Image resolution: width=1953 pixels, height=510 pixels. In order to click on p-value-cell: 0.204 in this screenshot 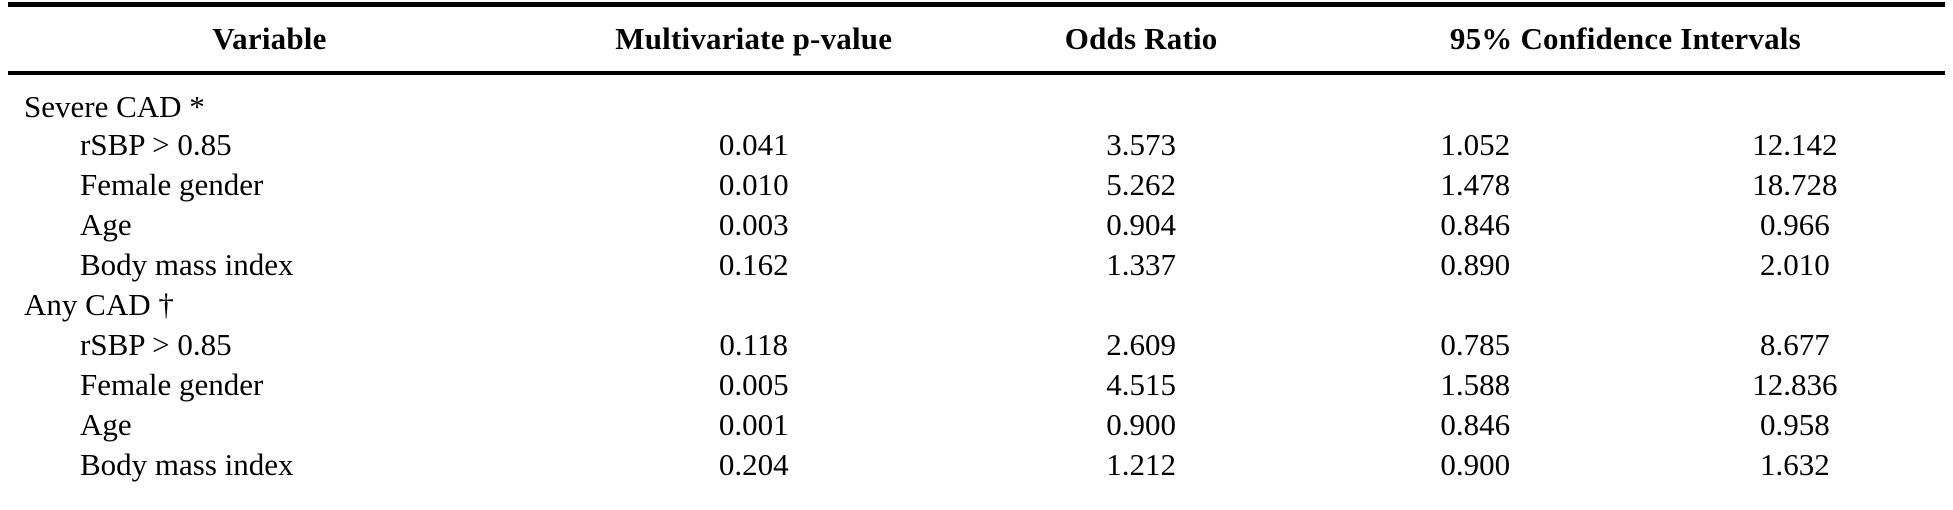, I will do `click(753, 464)`.